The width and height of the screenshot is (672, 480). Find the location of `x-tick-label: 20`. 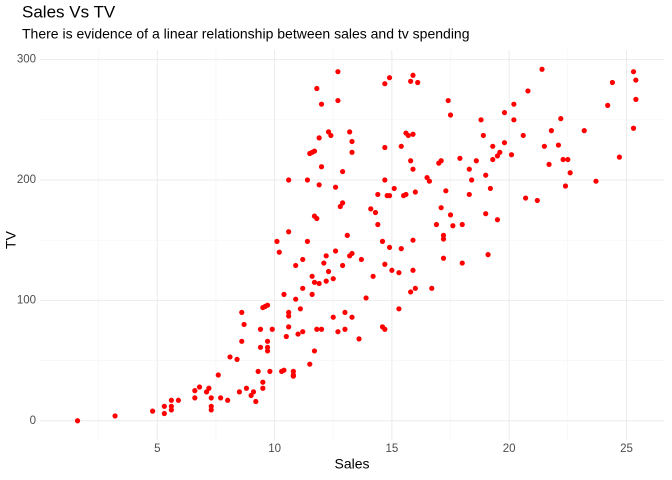

x-tick-label: 20 is located at coordinates (509, 449).